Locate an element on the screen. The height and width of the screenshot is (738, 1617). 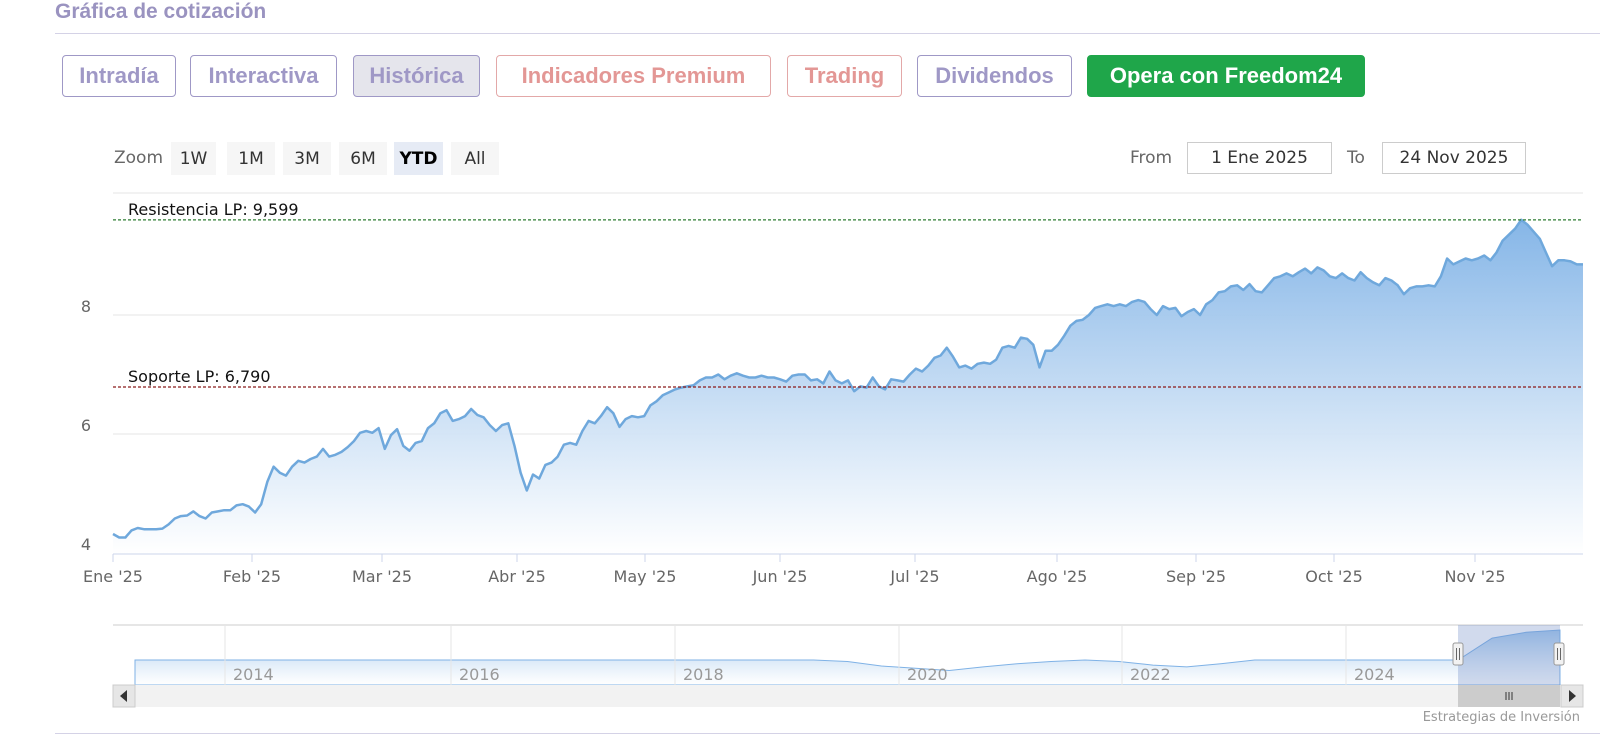
scrollbar is located at coordinates (848, 696).